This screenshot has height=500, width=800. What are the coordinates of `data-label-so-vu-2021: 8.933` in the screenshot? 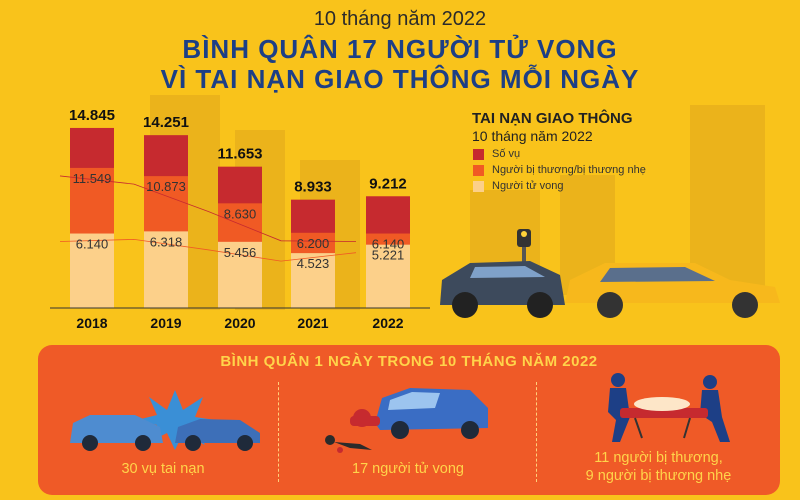 It's located at (313, 187).